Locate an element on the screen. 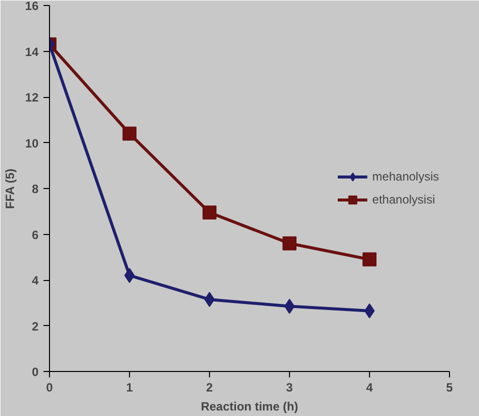 Image resolution: width=479 pixels, height=416 pixels. y-tick-label: 0 is located at coordinates (35, 372).